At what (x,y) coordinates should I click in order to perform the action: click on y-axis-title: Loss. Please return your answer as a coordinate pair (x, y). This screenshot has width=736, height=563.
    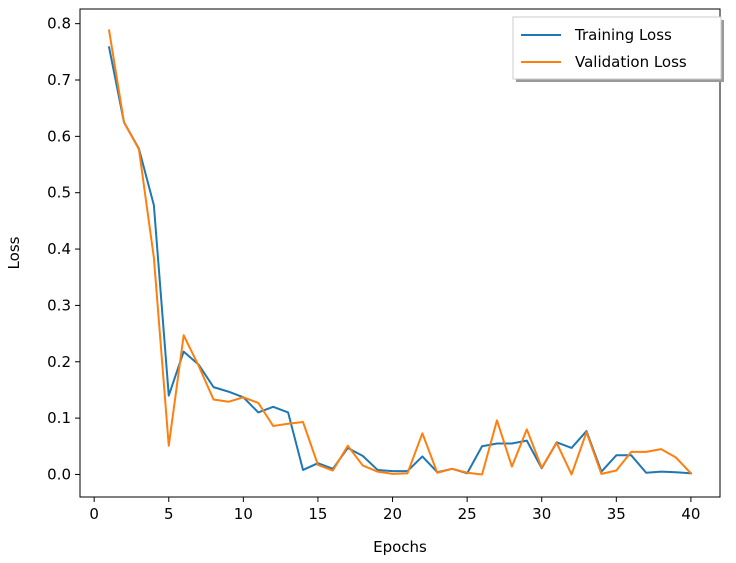
    Looking at the image, I should click on (14, 252).